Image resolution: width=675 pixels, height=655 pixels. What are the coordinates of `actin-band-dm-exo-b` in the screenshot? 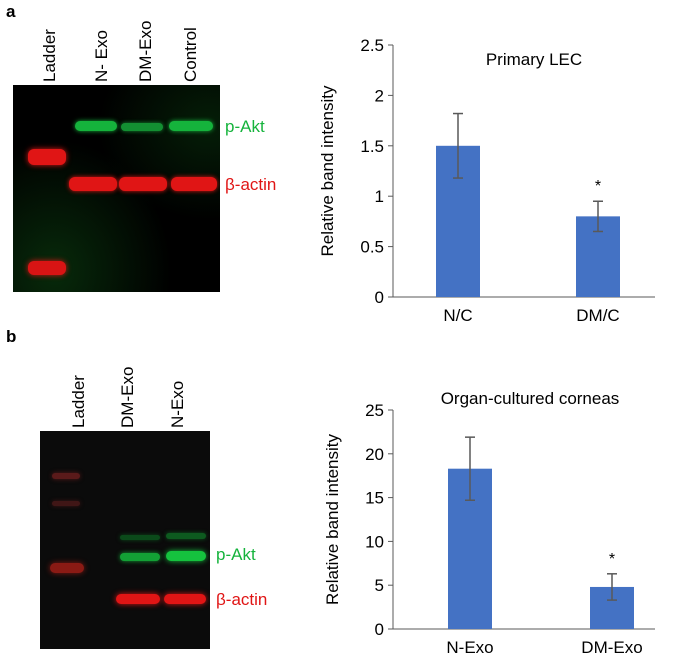 It's located at (138, 599).